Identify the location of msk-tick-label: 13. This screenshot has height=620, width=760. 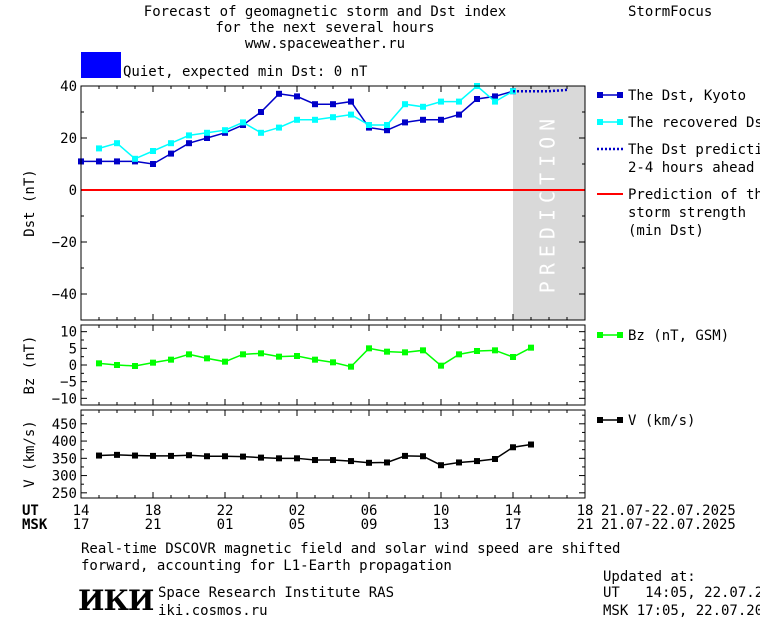
(441, 525).